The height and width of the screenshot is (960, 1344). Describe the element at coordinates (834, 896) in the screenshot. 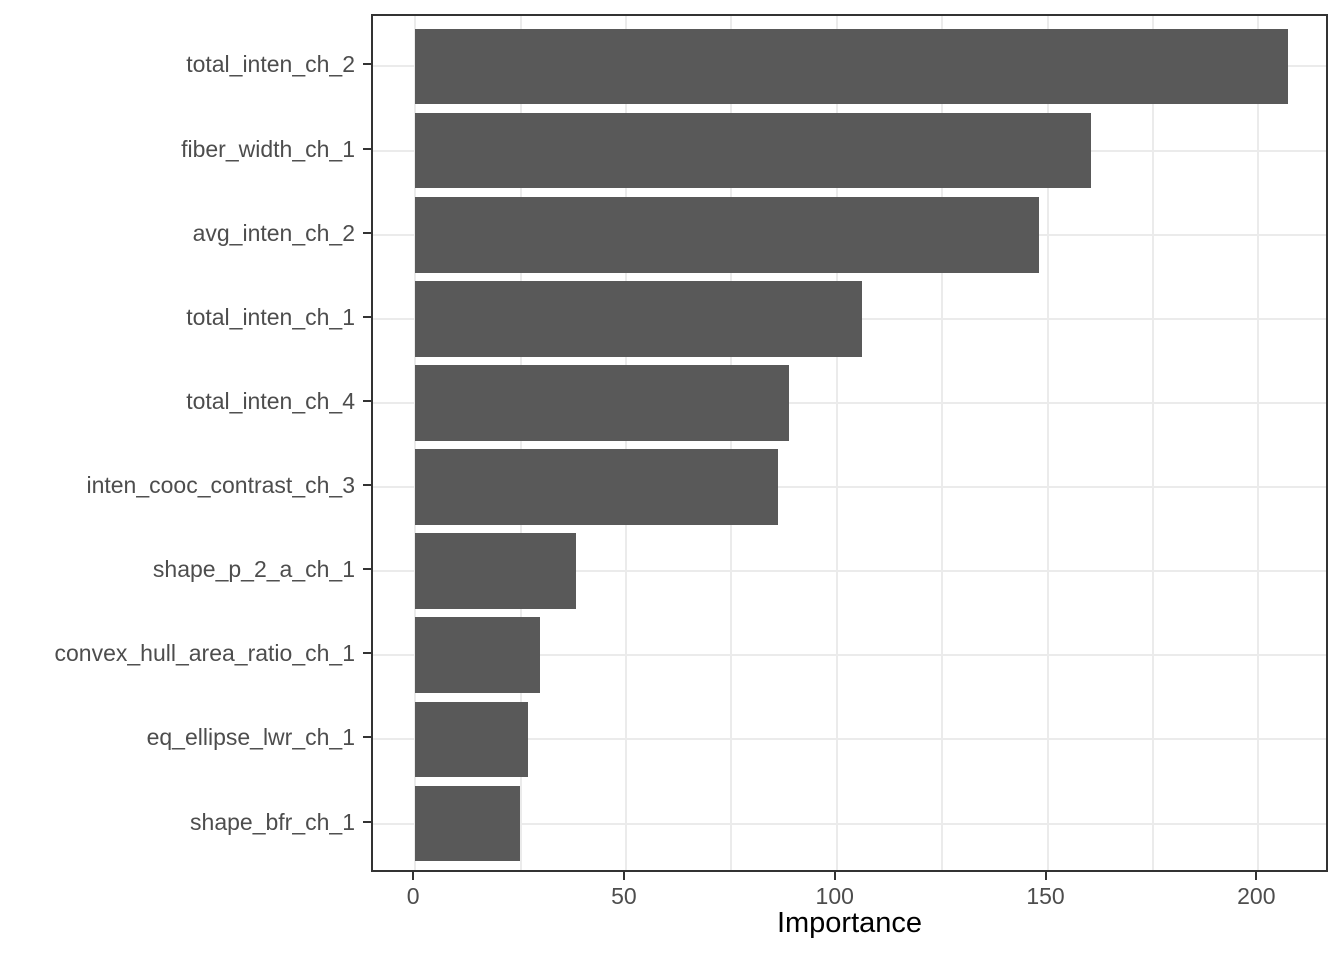

I see `x-tick-label: 100` at that location.